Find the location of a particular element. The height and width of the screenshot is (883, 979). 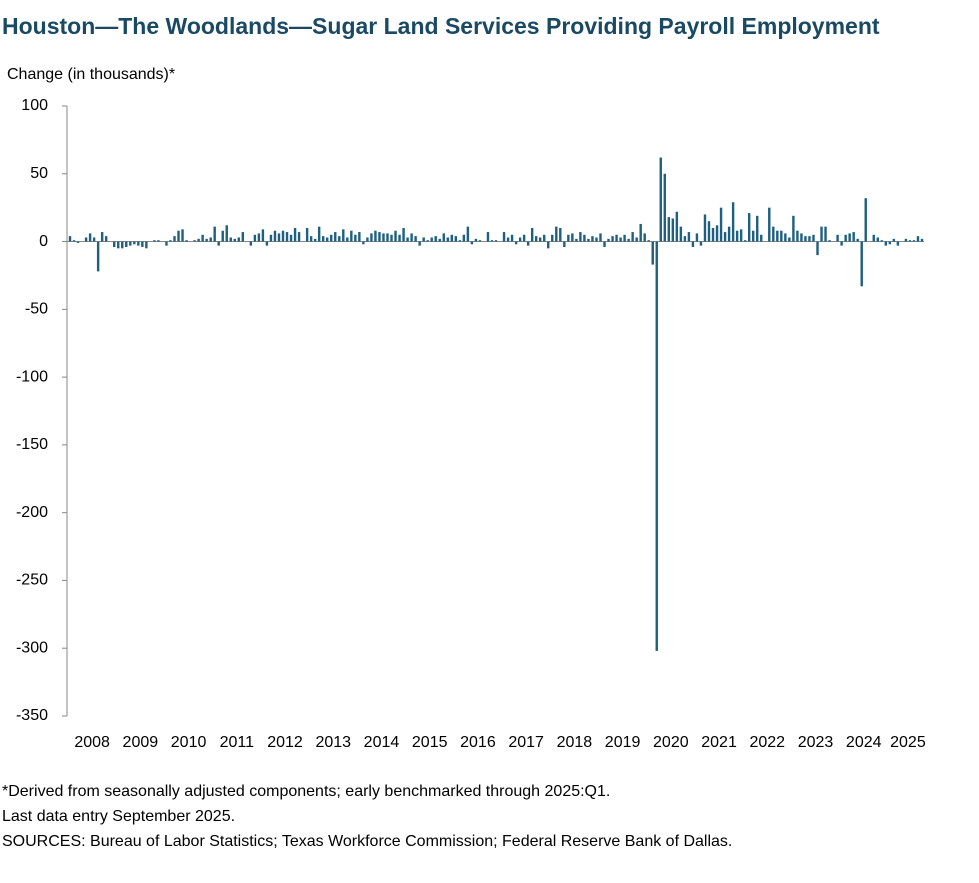

x-tick-label: 2023 is located at coordinates (816, 742).